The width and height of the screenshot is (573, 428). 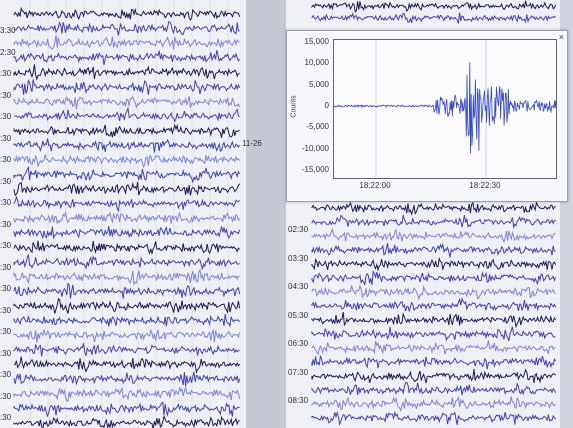 I want to click on y-tick-label: 10,000, so click(x=316, y=63).